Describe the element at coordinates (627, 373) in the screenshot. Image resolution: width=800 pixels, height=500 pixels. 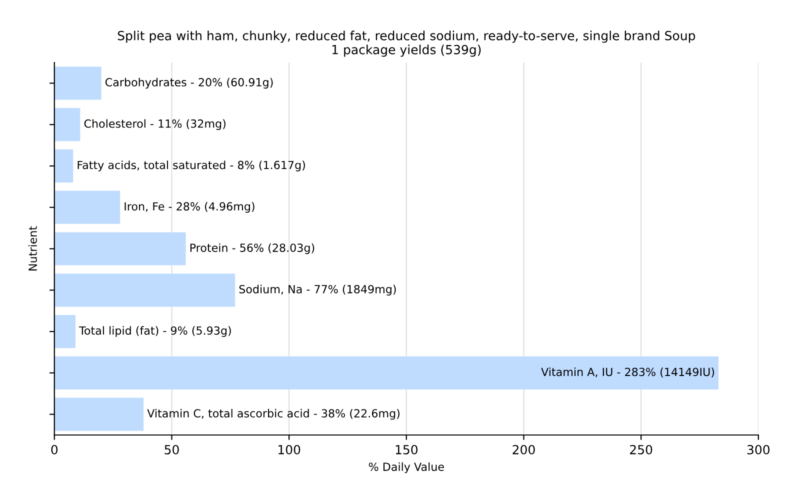
I see `annotation: Vitamin A, IU - 283% (14149IU)` at that location.